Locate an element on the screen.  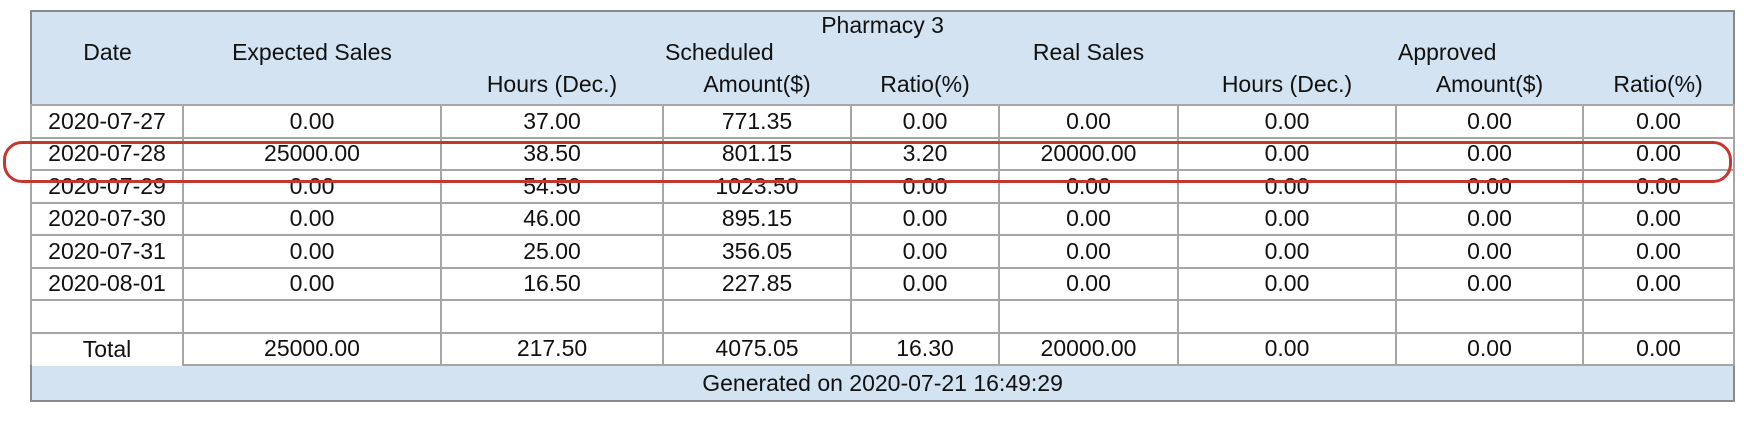
cell-sch_ratio: 3.20 is located at coordinates (925, 153).